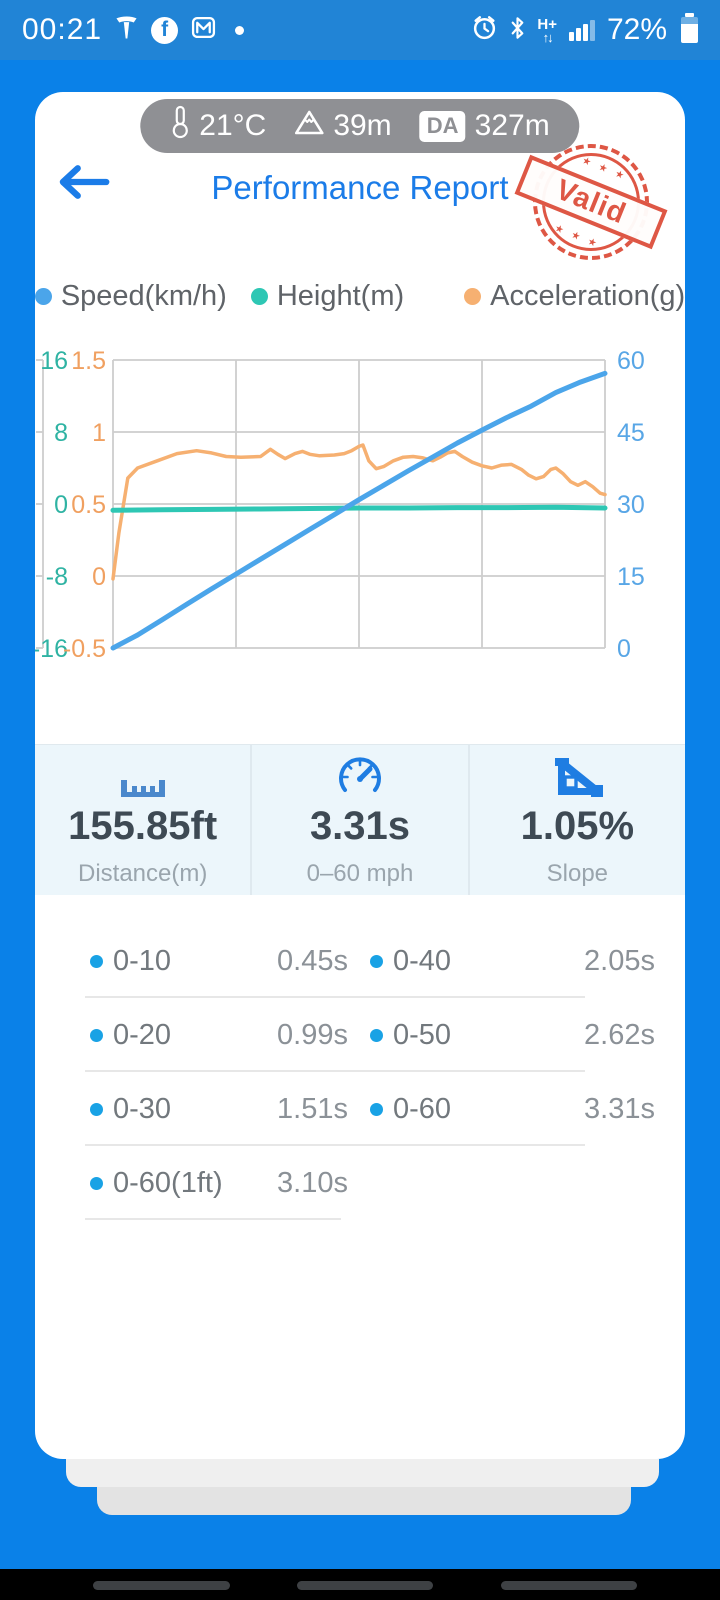 This screenshot has width=720, height=1600. Describe the element at coordinates (631, 433) in the screenshot. I see `svg-text: 45` at that location.